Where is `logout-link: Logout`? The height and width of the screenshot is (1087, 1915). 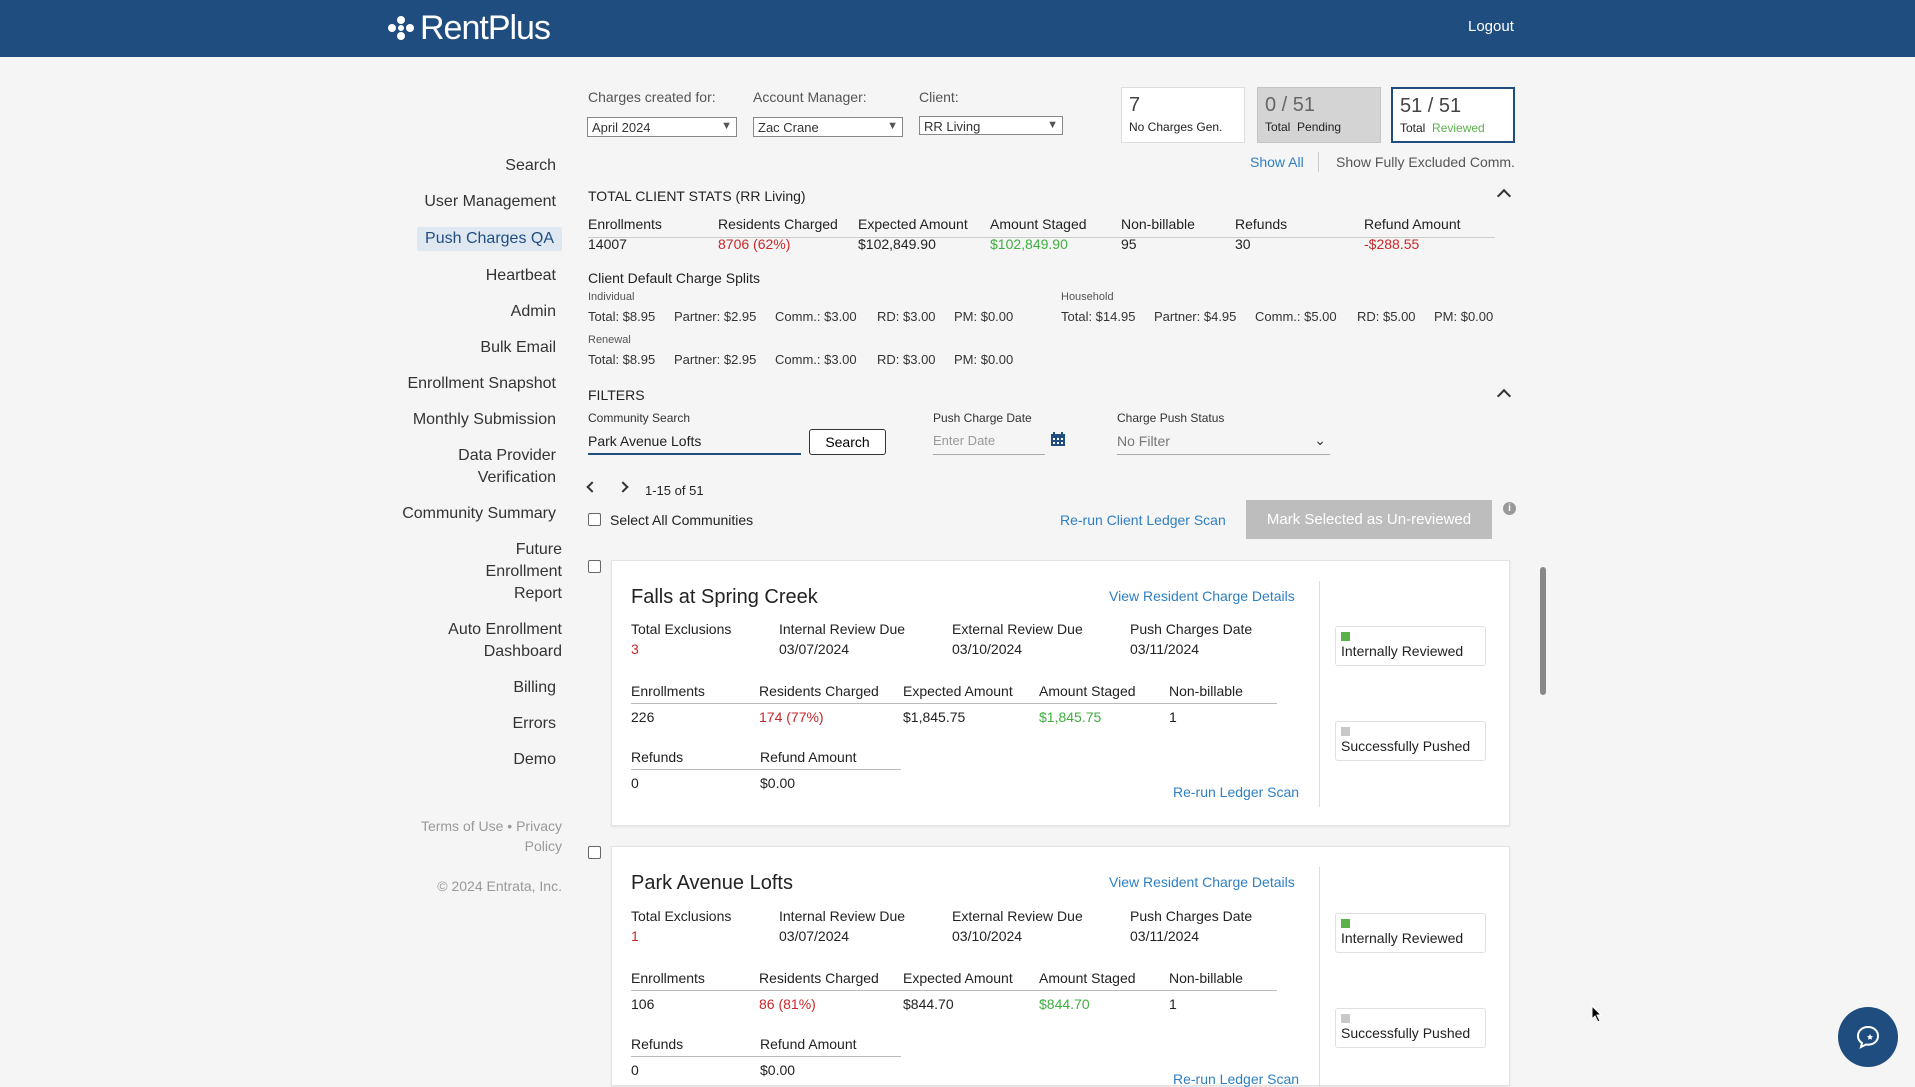
logout-link: Logout is located at coordinates (1491, 26).